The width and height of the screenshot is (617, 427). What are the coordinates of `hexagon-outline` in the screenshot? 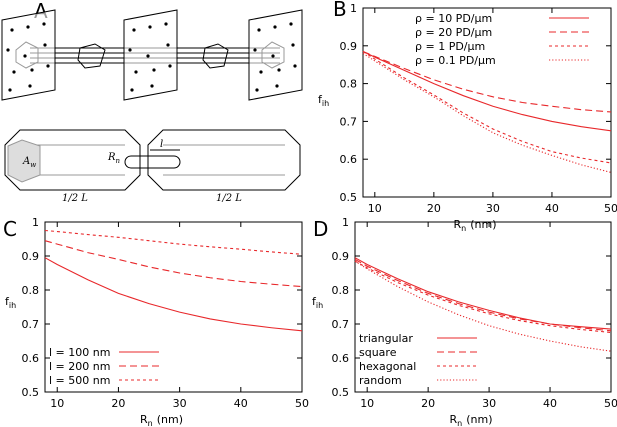 It's located at (150, 55).